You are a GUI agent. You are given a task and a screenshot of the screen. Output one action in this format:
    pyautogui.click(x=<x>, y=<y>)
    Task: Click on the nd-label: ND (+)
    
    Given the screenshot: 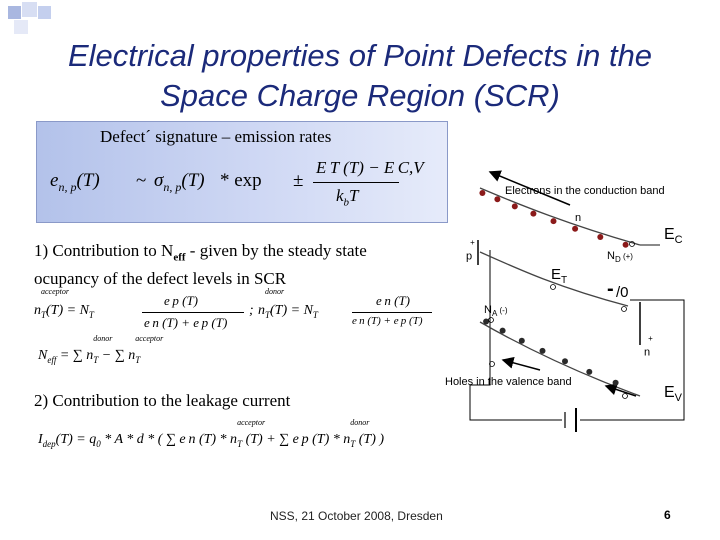 What is the action you would take?
    pyautogui.click(x=620, y=257)
    